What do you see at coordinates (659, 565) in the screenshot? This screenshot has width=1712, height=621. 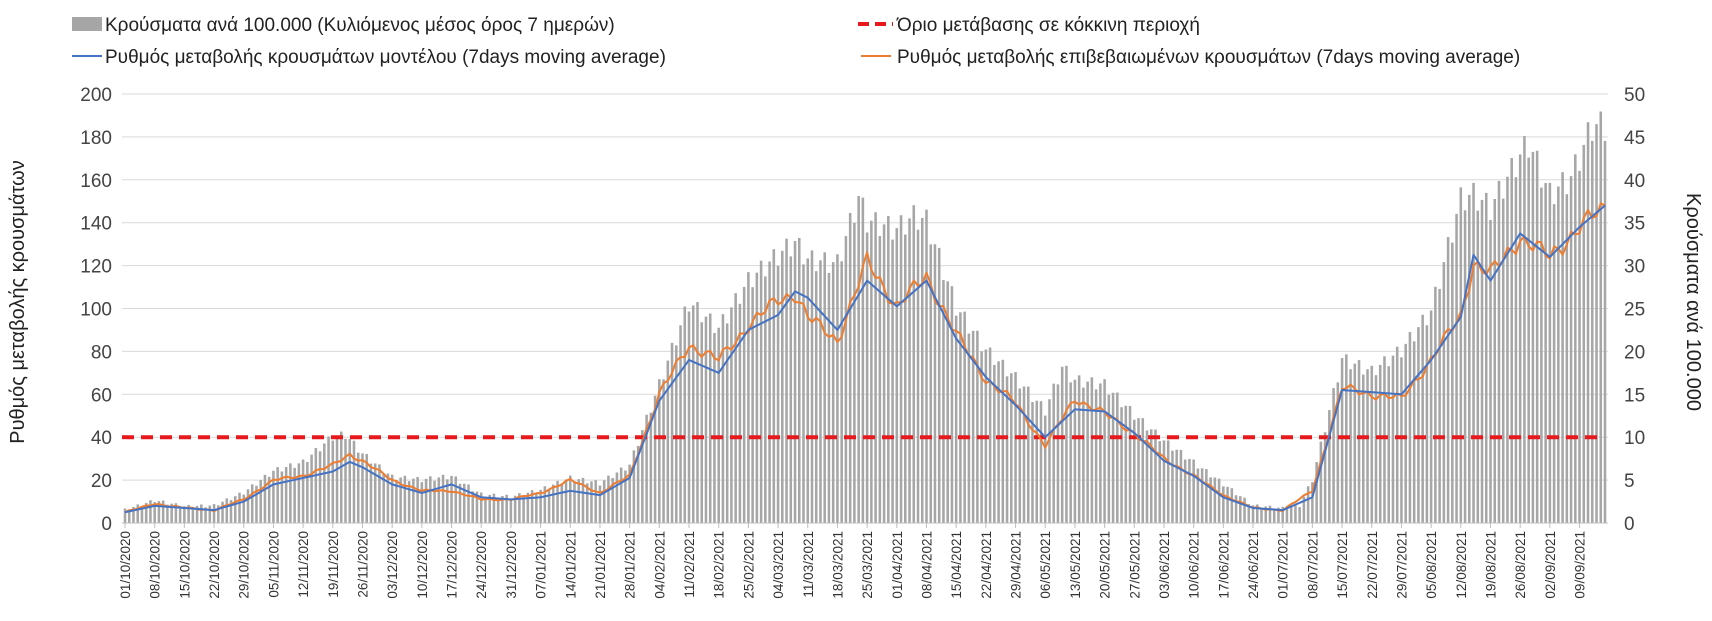 I see `x-tick-label: 04/02/2021` at bounding box center [659, 565].